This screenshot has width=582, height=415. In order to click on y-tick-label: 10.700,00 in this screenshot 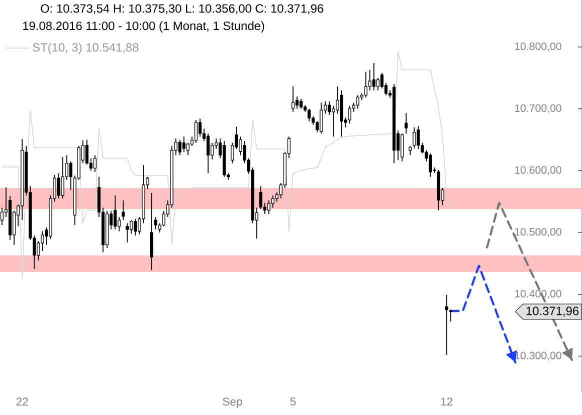, I will do `click(538, 109)`.